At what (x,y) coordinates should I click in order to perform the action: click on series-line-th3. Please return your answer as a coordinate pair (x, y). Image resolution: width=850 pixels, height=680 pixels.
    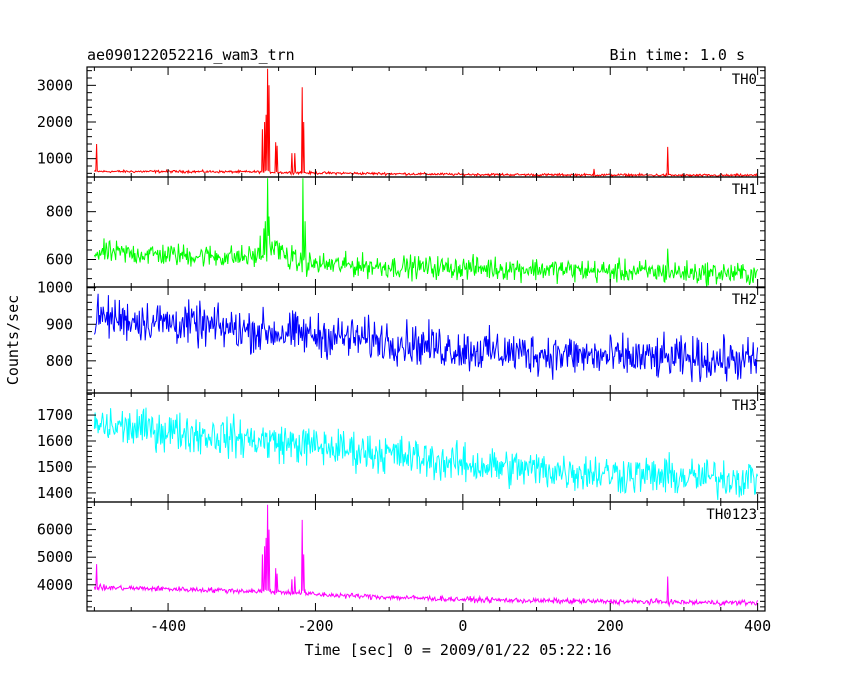
    Looking at the image, I should click on (426, 454).